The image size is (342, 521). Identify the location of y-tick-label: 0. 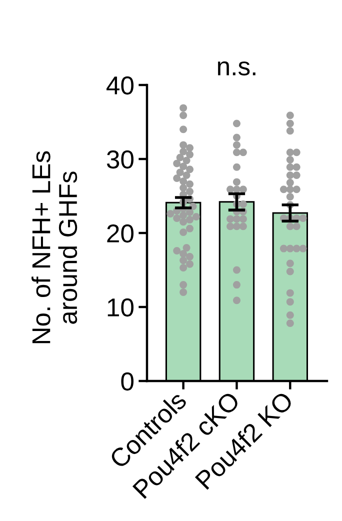
(127, 381).